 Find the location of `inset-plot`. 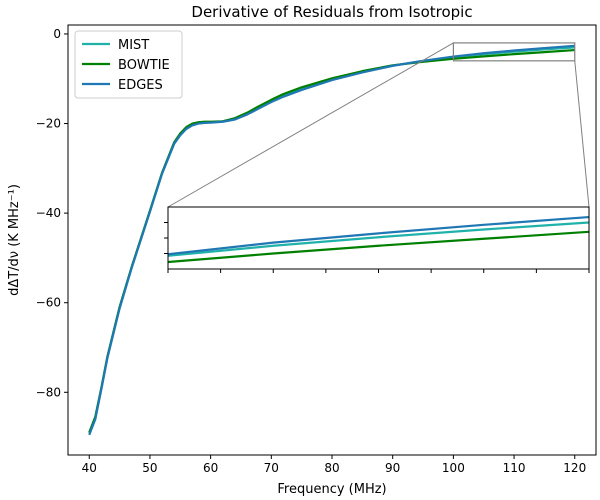

inset-plot is located at coordinates (377, 239).